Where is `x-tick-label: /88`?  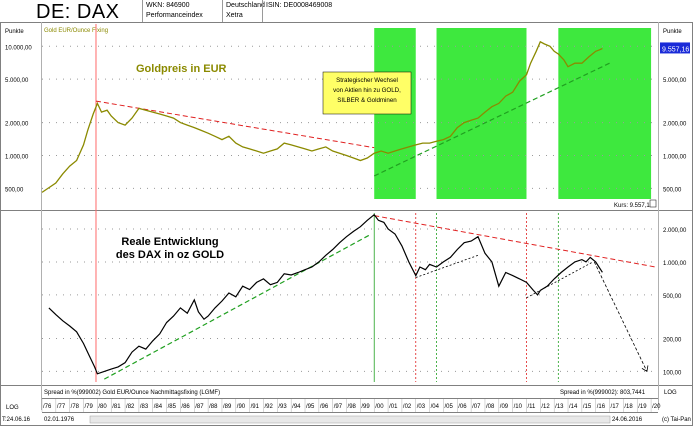
x-tick-label: /88 is located at coordinates (213, 407).